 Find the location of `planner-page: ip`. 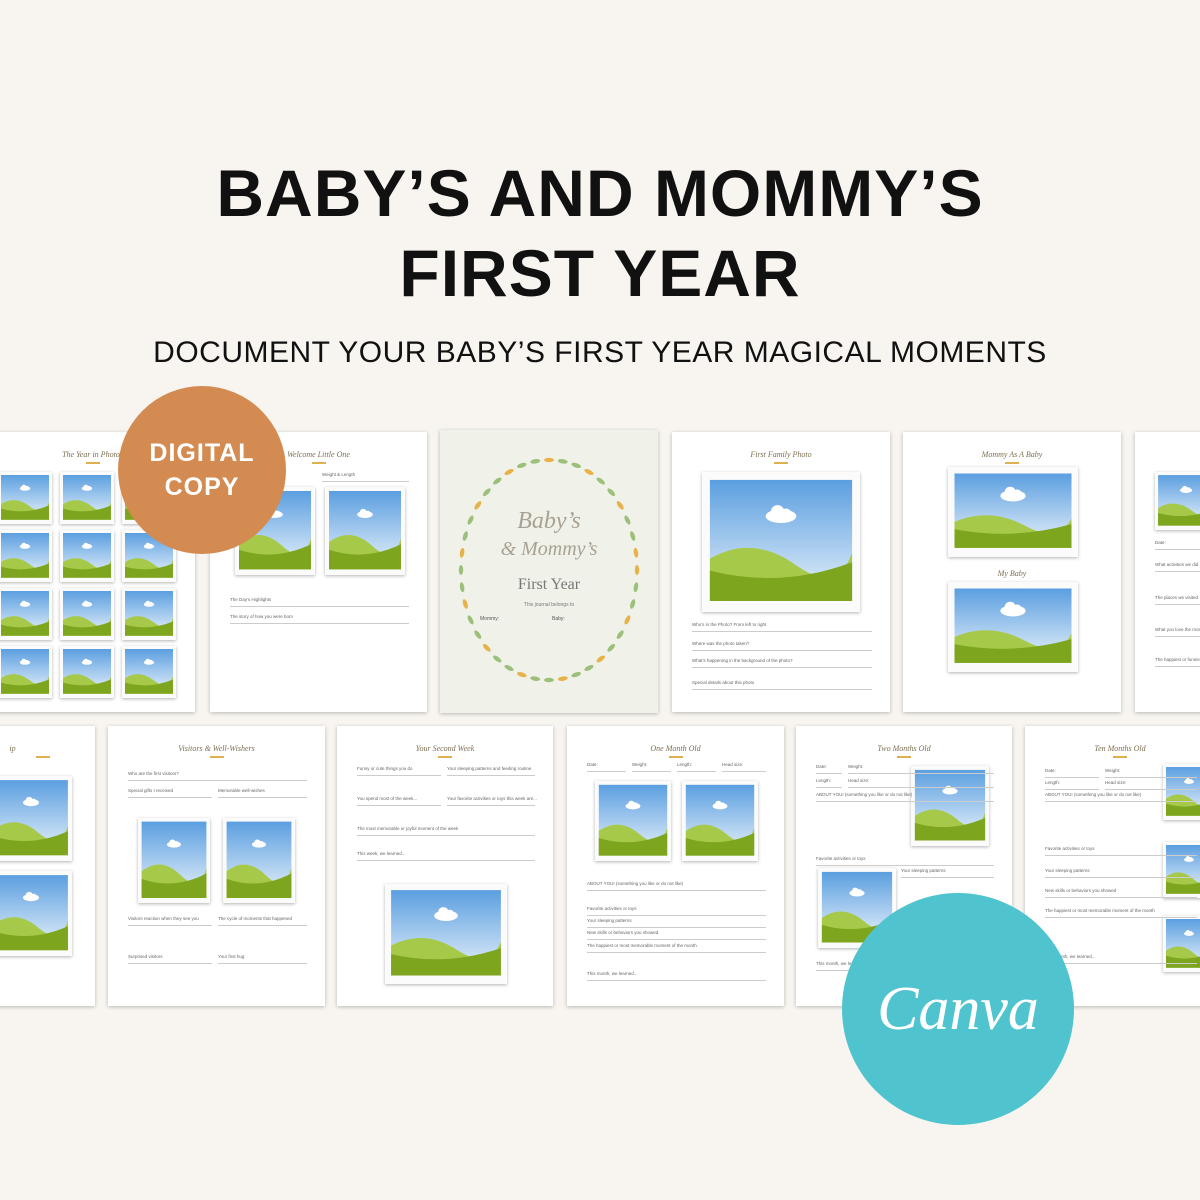

planner-page: ip is located at coordinates (47, 866).